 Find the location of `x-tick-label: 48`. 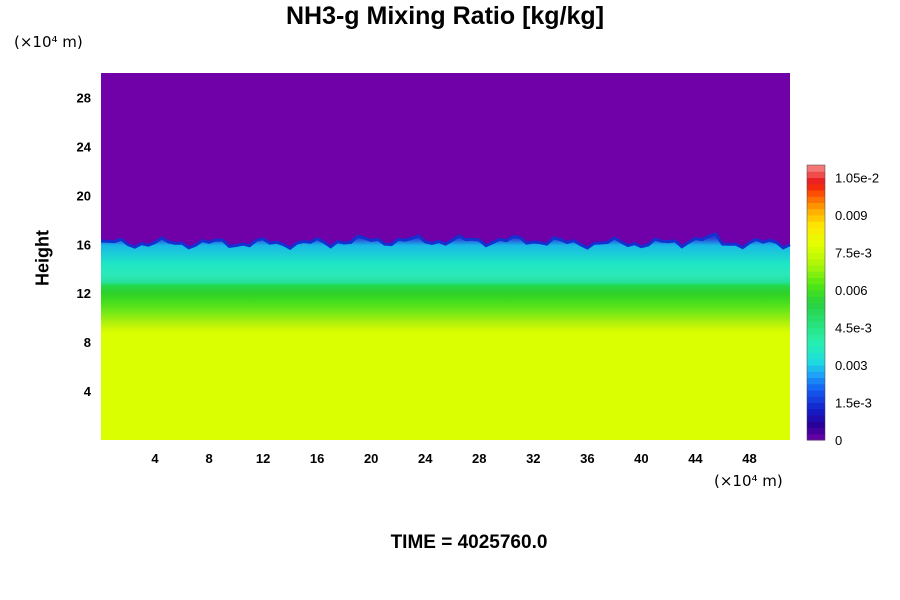

x-tick-label: 48 is located at coordinates (749, 458).